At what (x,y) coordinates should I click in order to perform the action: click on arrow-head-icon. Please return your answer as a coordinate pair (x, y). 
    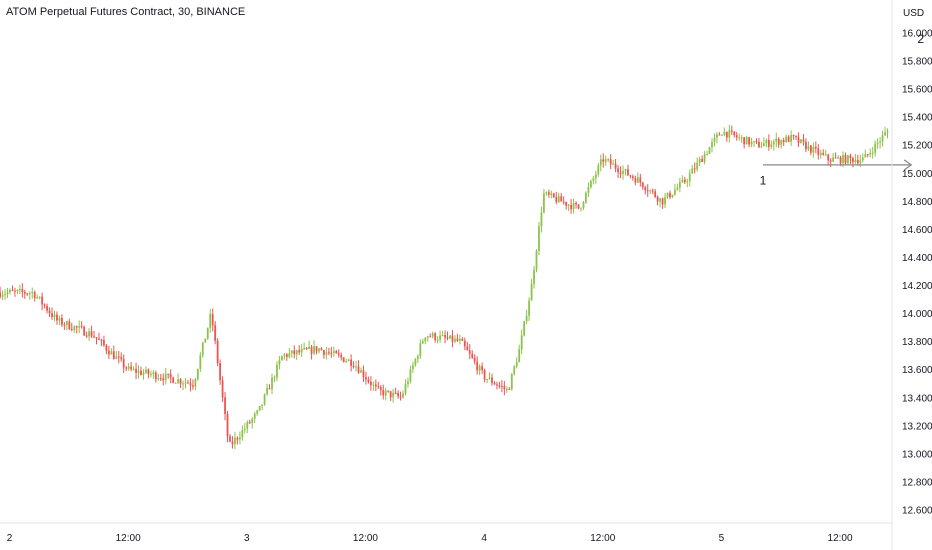
    Looking at the image, I should click on (908, 165).